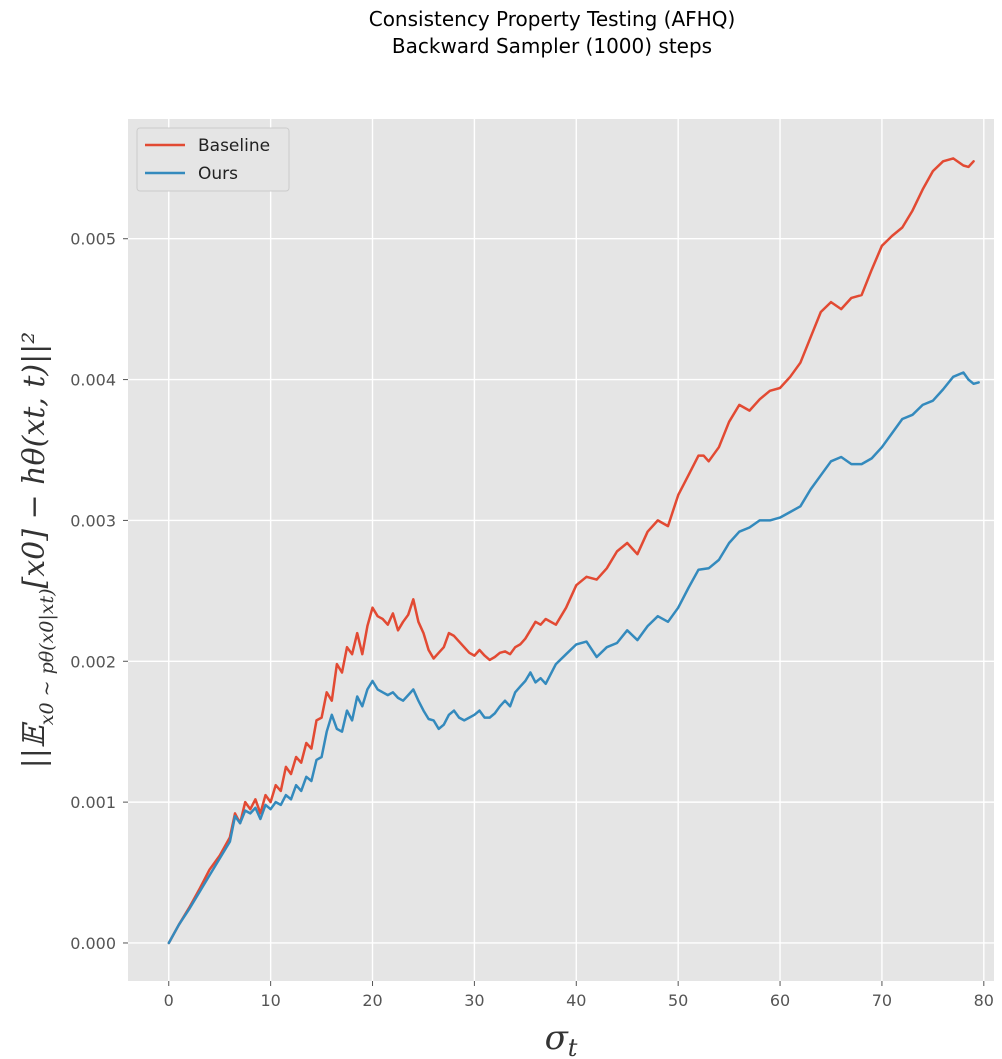 The image size is (1002, 1059). I want to click on x-tick-label-7: 70, so click(882, 1000).